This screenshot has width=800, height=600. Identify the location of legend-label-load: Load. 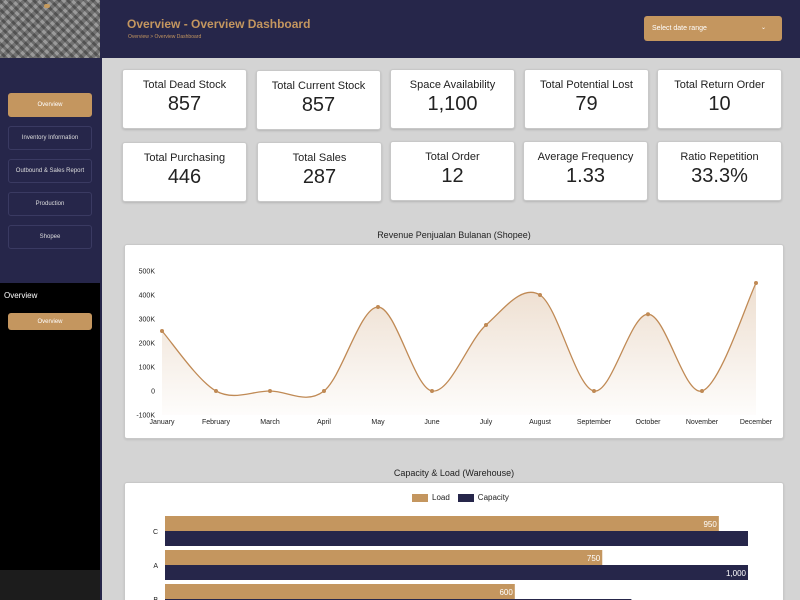
(441, 497).